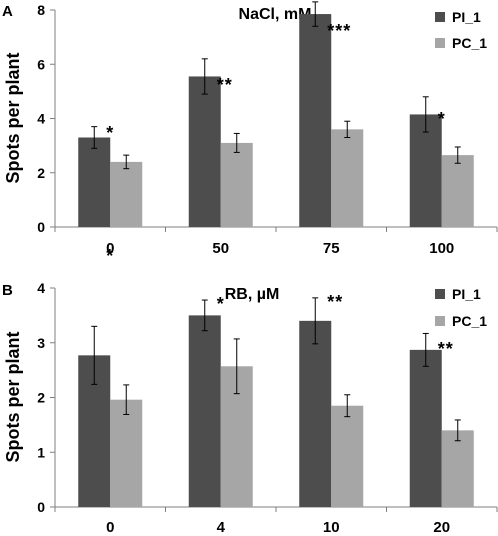 The image size is (498, 536). Describe the element at coordinates (220, 248) in the screenshot. I see `x-tick-label: 50` at that location.